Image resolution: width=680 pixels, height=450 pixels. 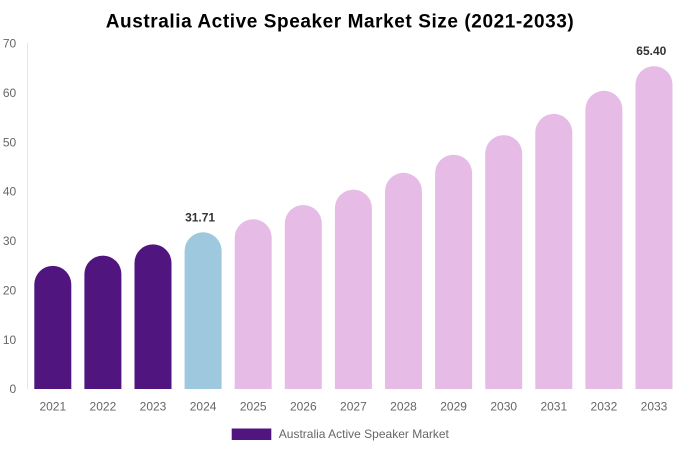 I want to click on svg-text: 2029, so click(x=453, y=406).